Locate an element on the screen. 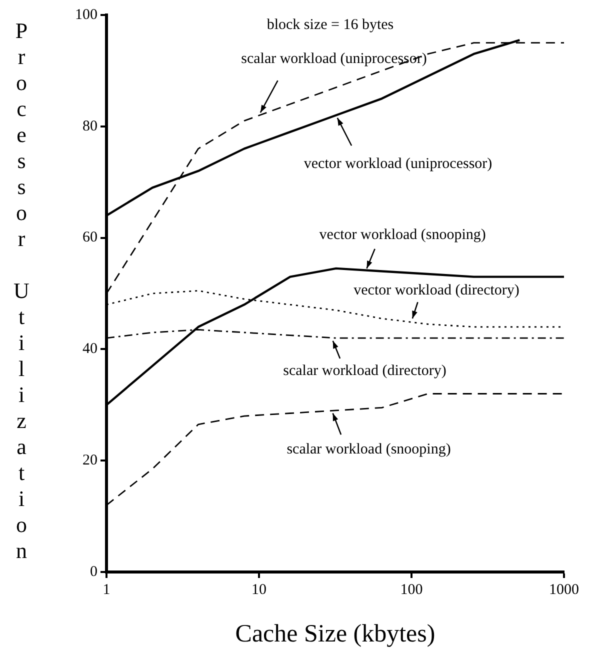 The width and height of the screenshot is (594, 664). annotation: scalar workload (directory) is located at coordinates (364, 370).